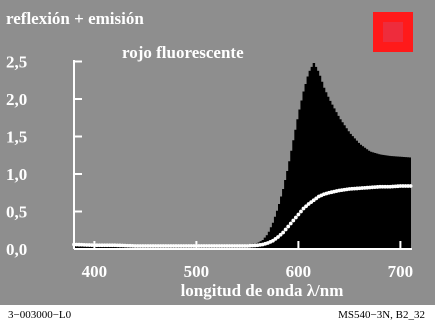 The height and width of the screenshot is (332, 435). Describe the element at coordinates (401, 271) in the screenshot. I see `x-tick-label: 700` at that location.